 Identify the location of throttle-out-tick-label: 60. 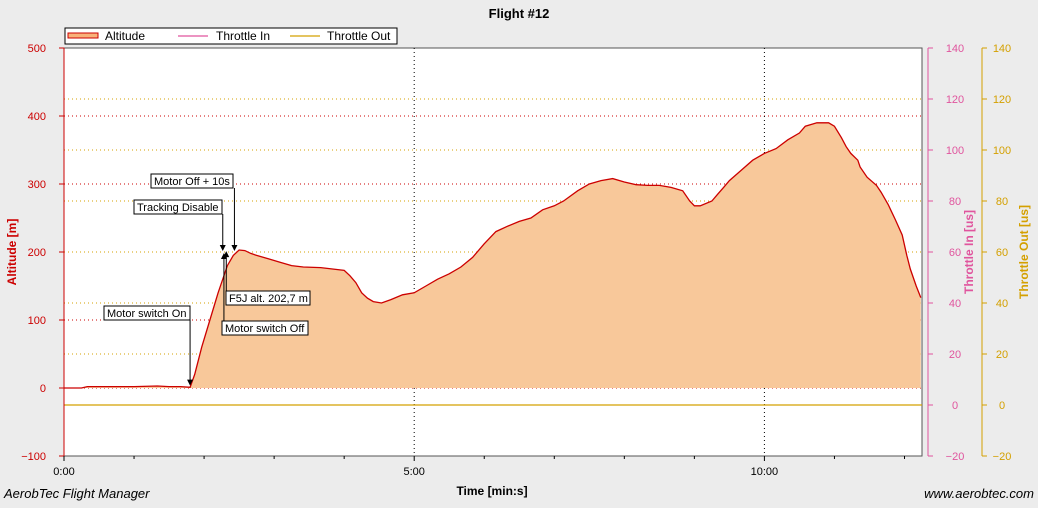
(1002, 253).